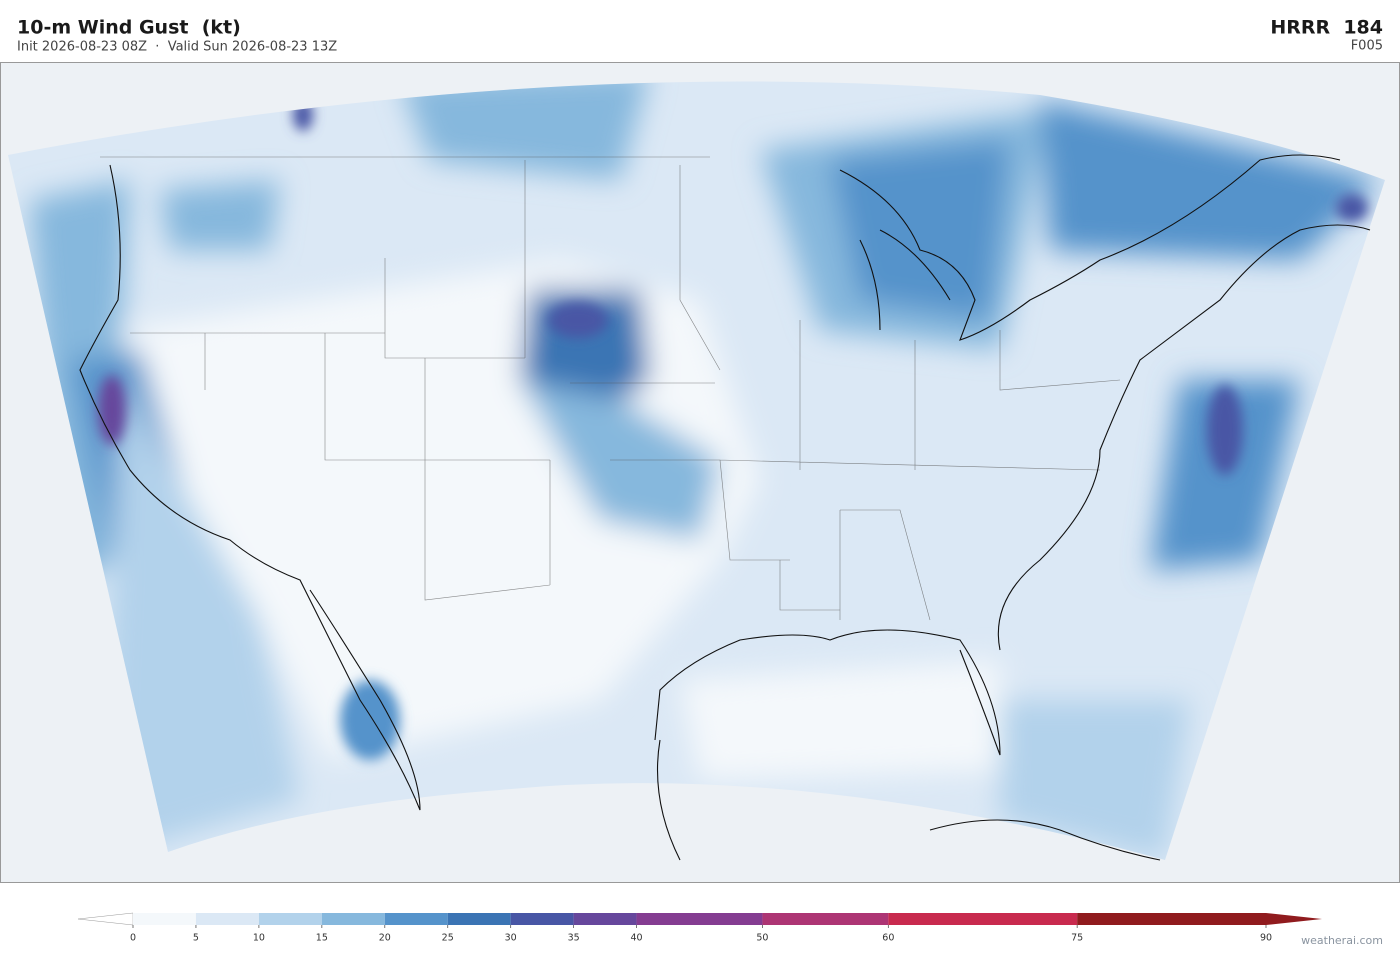  What do you see at coordinates (1294, 919) in the screenshot?
I see `over-arrow` at bounding box center [1294, 919].